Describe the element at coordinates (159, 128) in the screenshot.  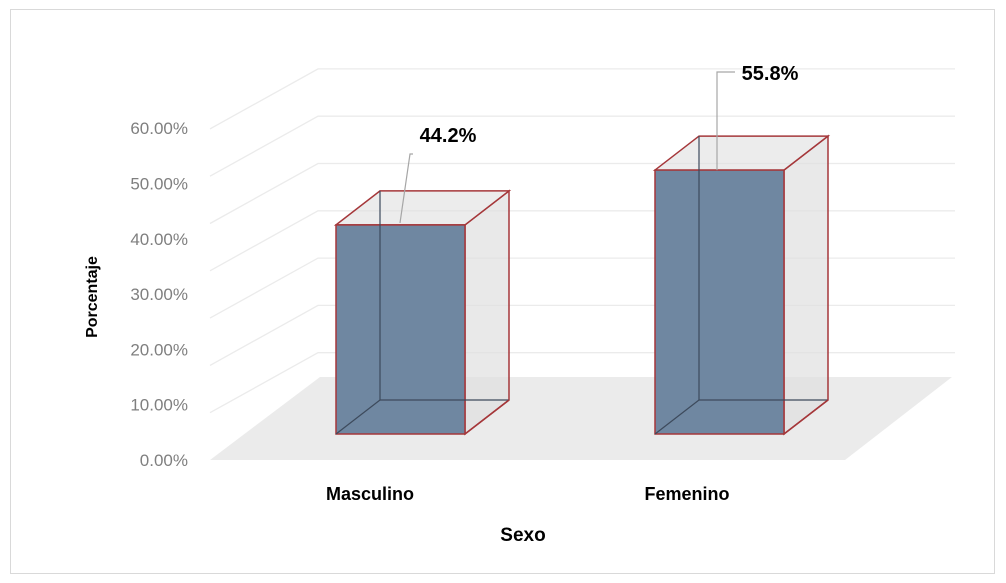
I see `y-tick-label: 60.00%` at that location.